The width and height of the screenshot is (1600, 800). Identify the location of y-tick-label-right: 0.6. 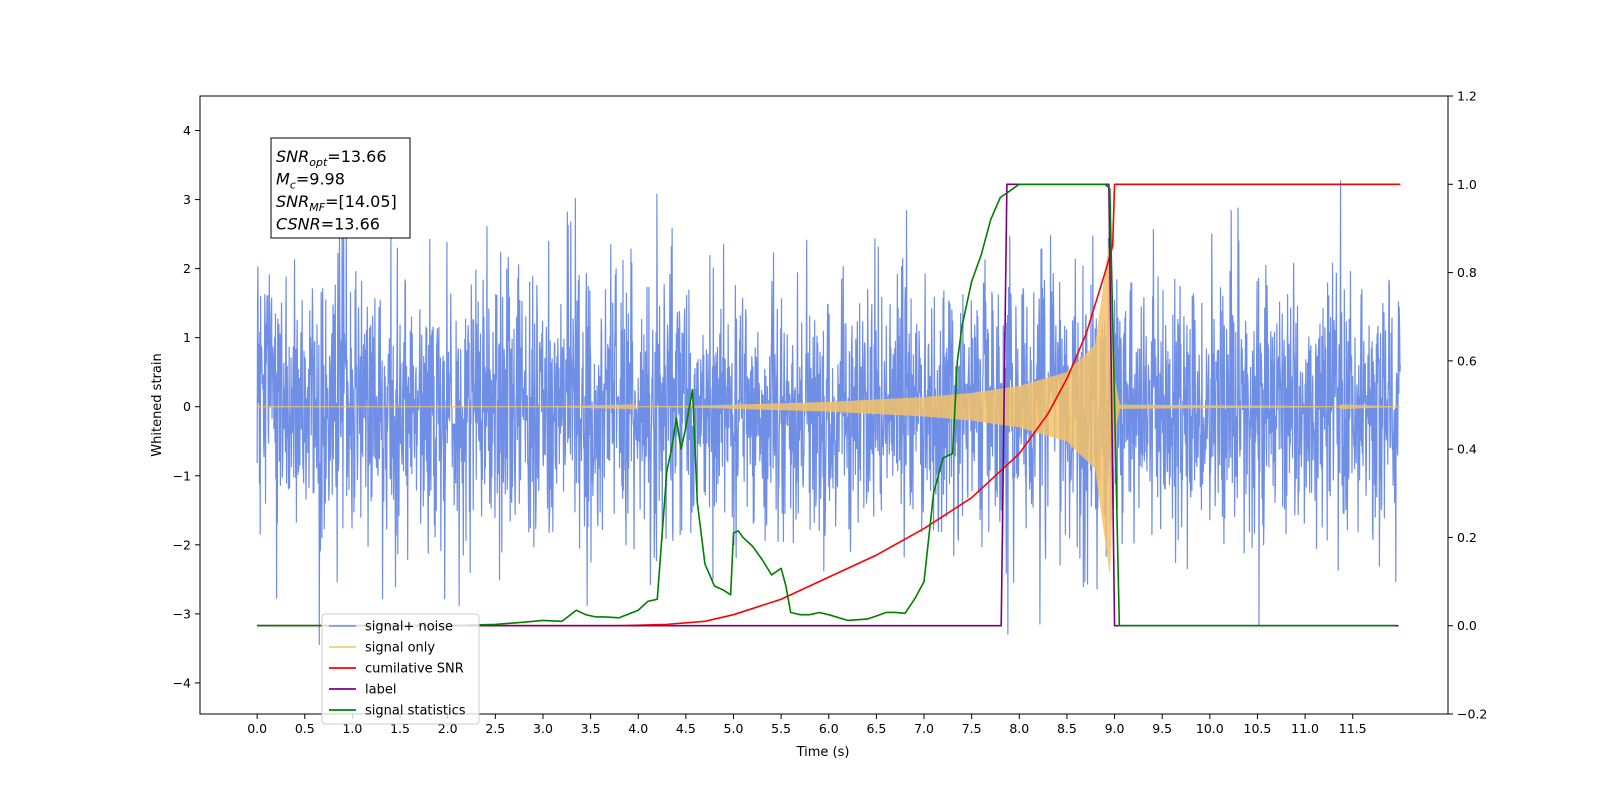
(1467, 360).